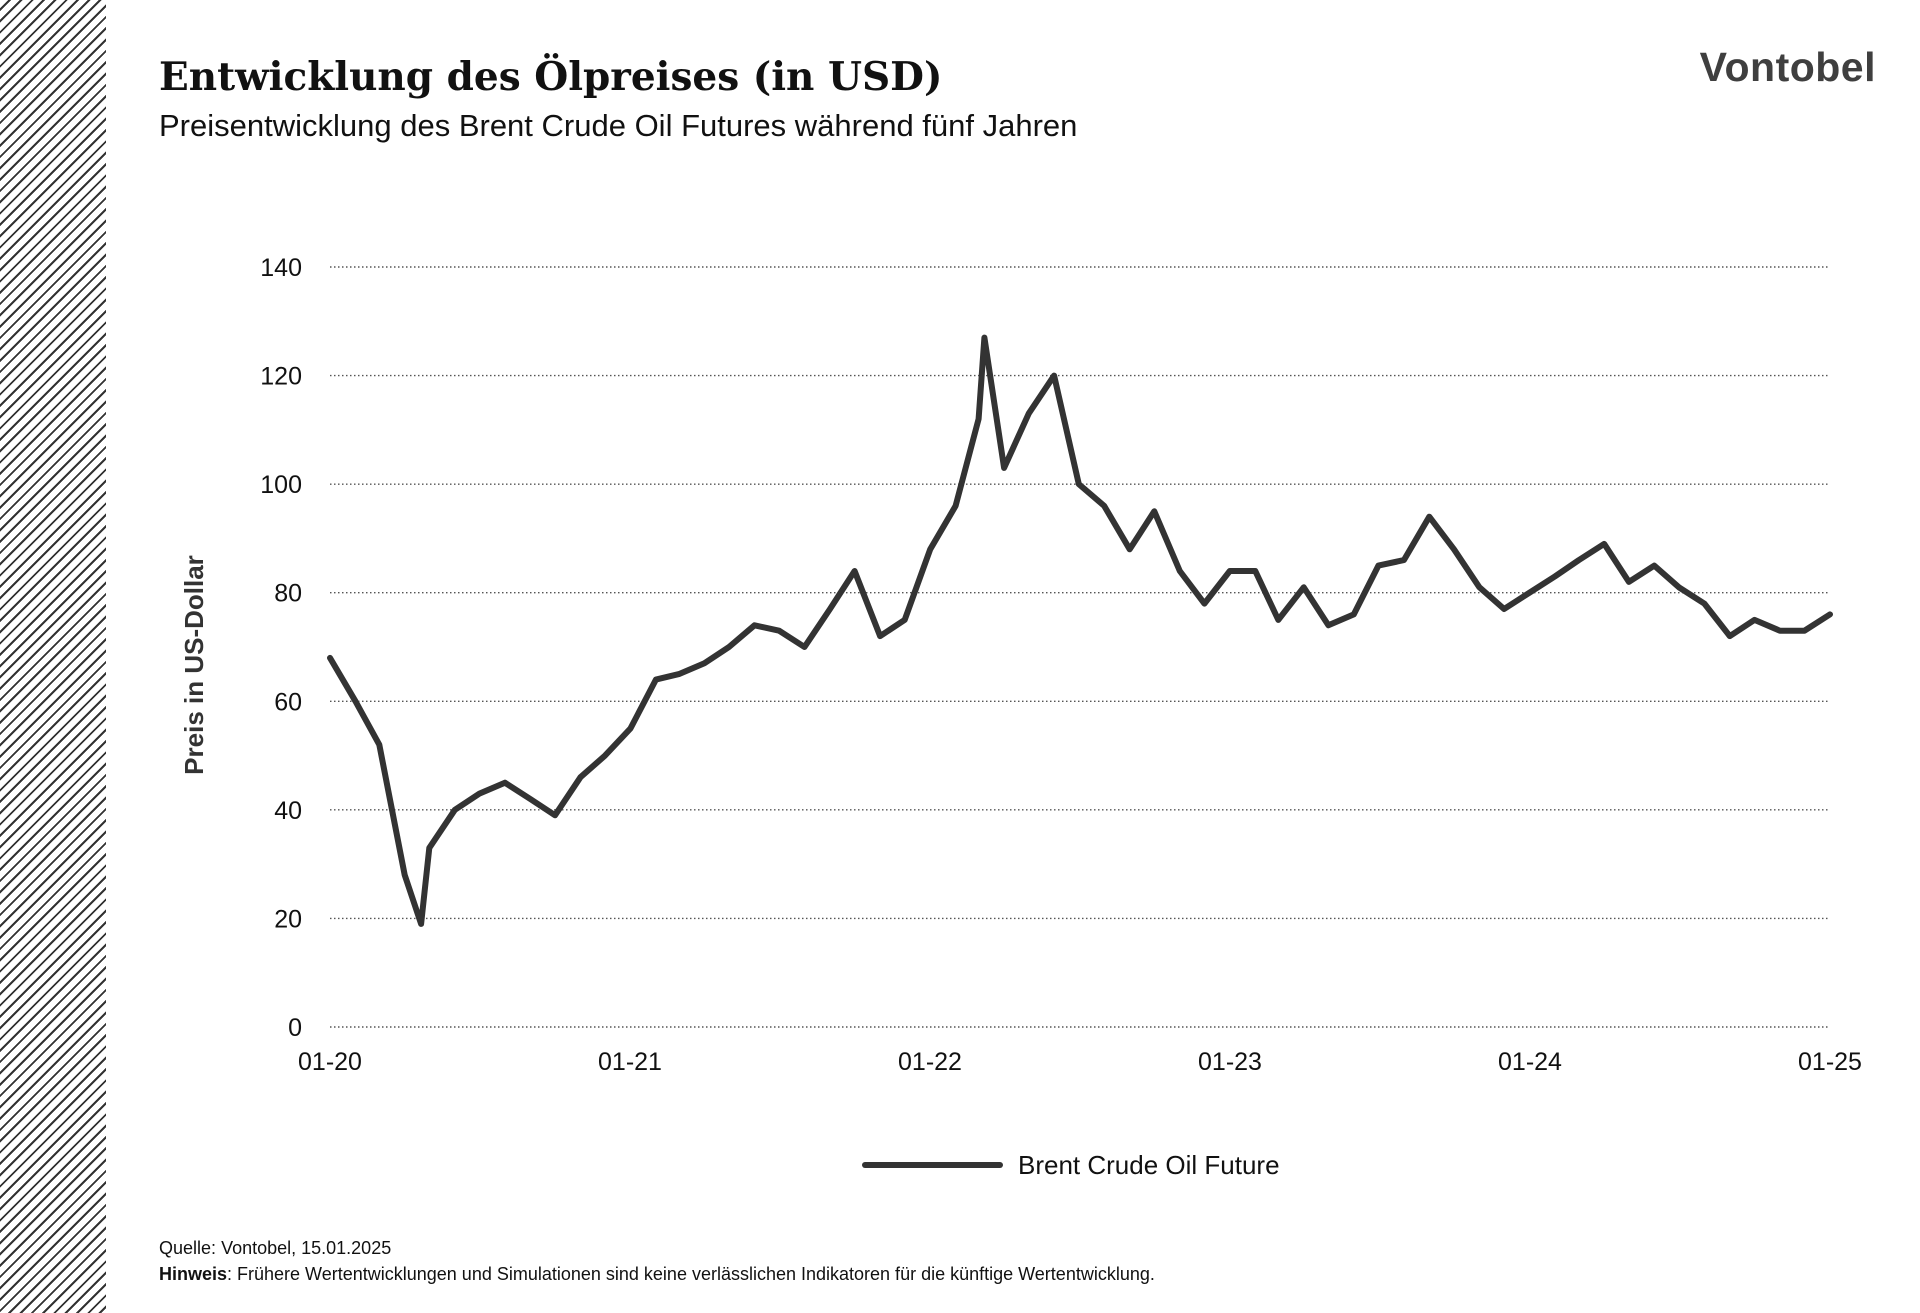  What do you see at coordinates (1830, 1062) in the screenshot?
I see `x-tick-label: 01-25` at bounding box center [1830, 1062].